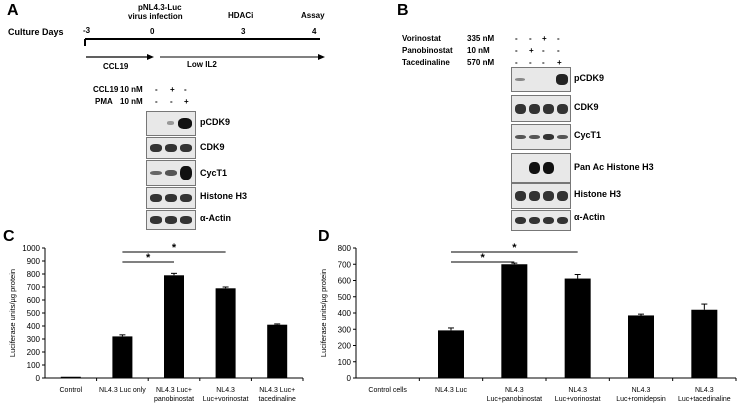 The height and width of the screenshot is (405, 741). Describe the element at coordinates (34, 261) in the screenshot. I see `y-tick-label: 900` at that location.